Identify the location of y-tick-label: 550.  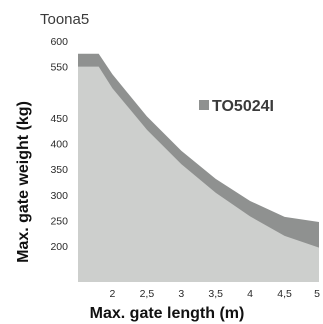
(59, 68).